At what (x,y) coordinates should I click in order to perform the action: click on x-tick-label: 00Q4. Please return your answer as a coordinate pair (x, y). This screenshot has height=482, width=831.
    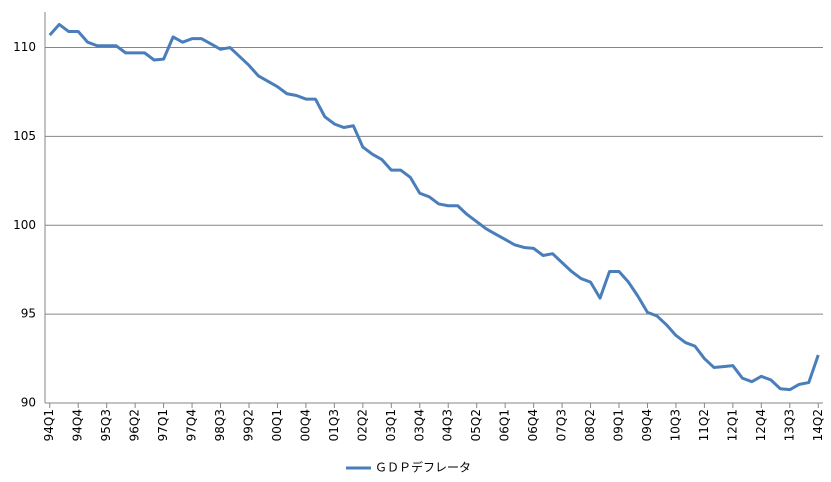
    Looking at the image, I should click on (305, 425).